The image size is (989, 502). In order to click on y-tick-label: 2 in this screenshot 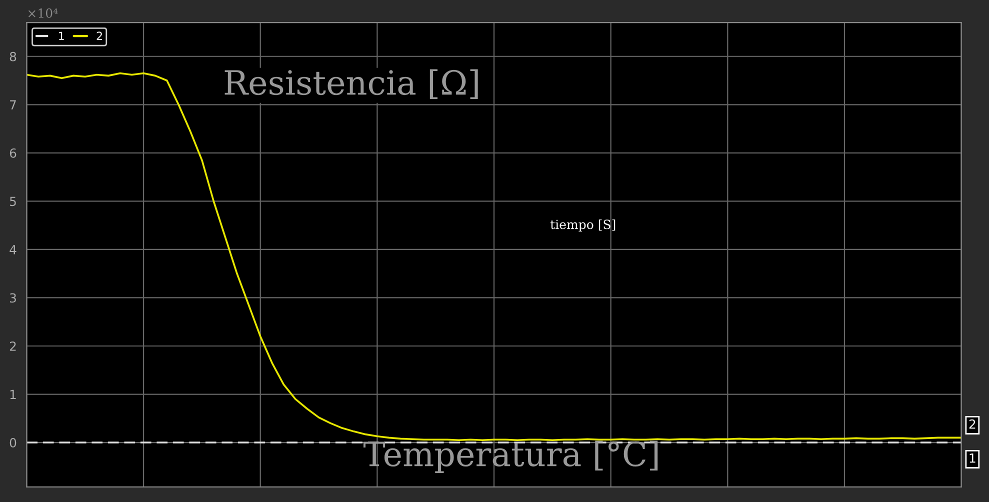, I will do `click(13, 346)`.